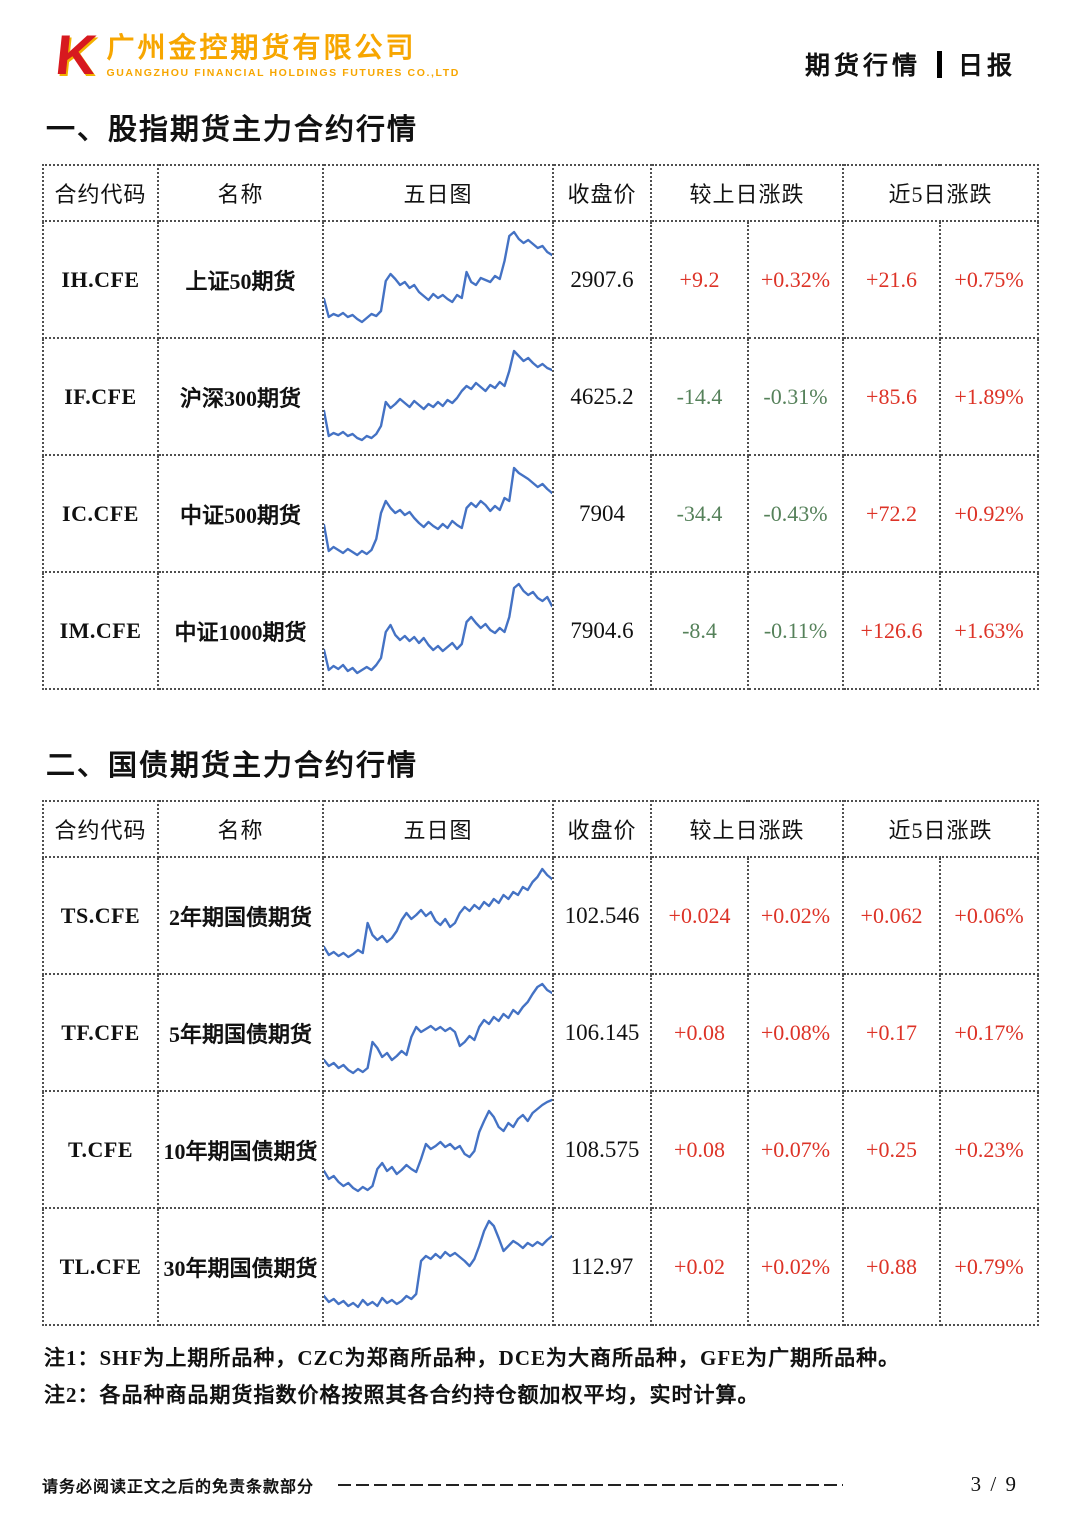  I want to click on contract-name-cell: 沪深300期货, so click(240, 396).